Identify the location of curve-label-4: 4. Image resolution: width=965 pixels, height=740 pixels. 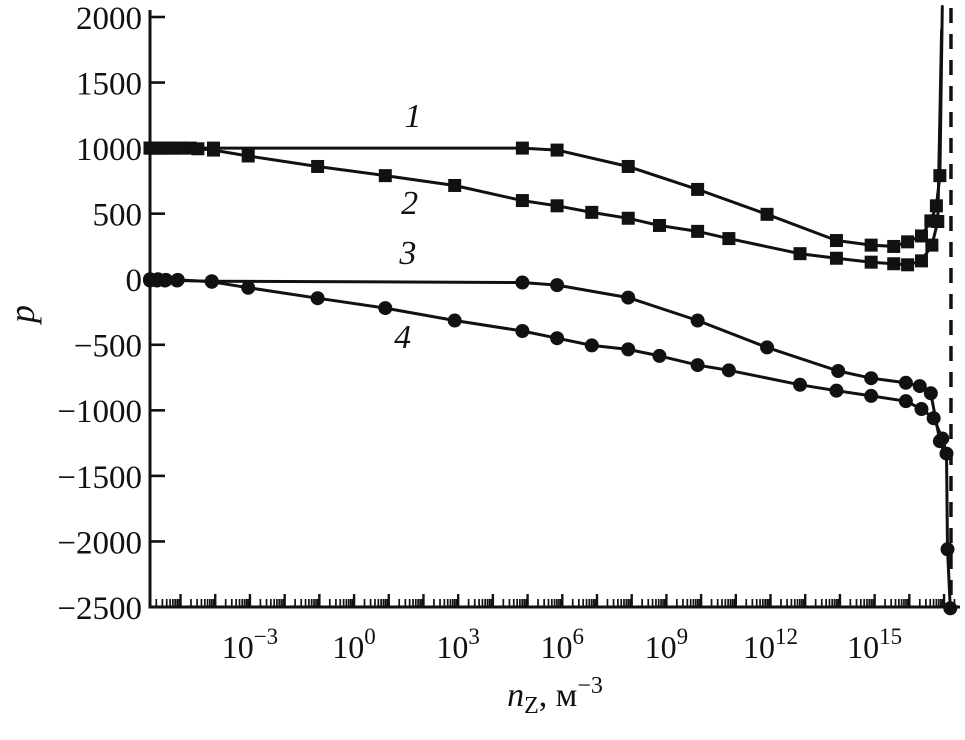
(403, 337).